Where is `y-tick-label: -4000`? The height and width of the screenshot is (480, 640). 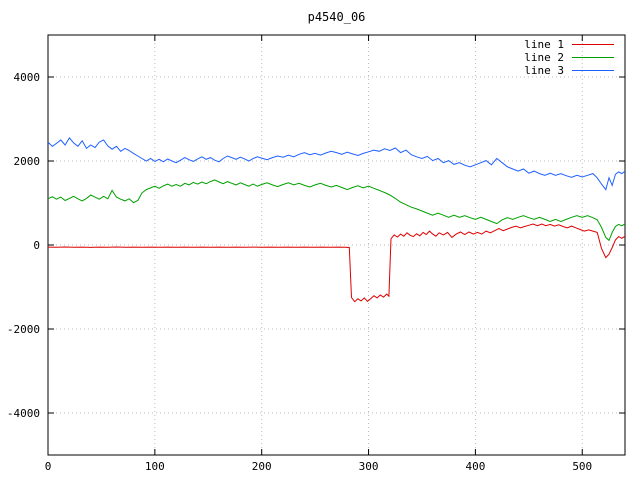 y-tick-label: -4000 is located at coordinates (23, 413).